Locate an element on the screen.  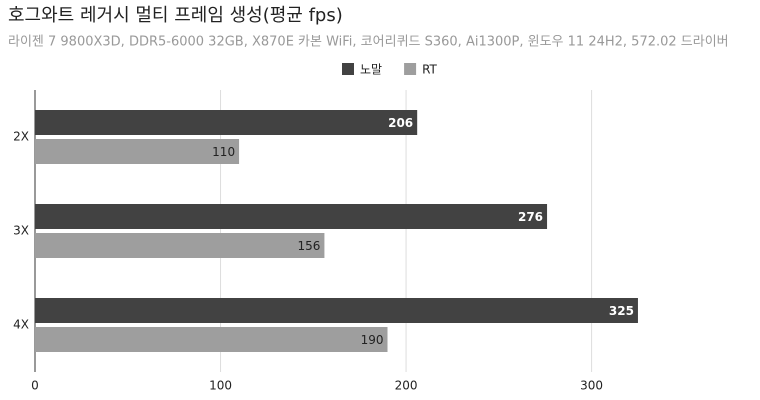
bar-value-label: 206 is located at coordinates (400, 123).